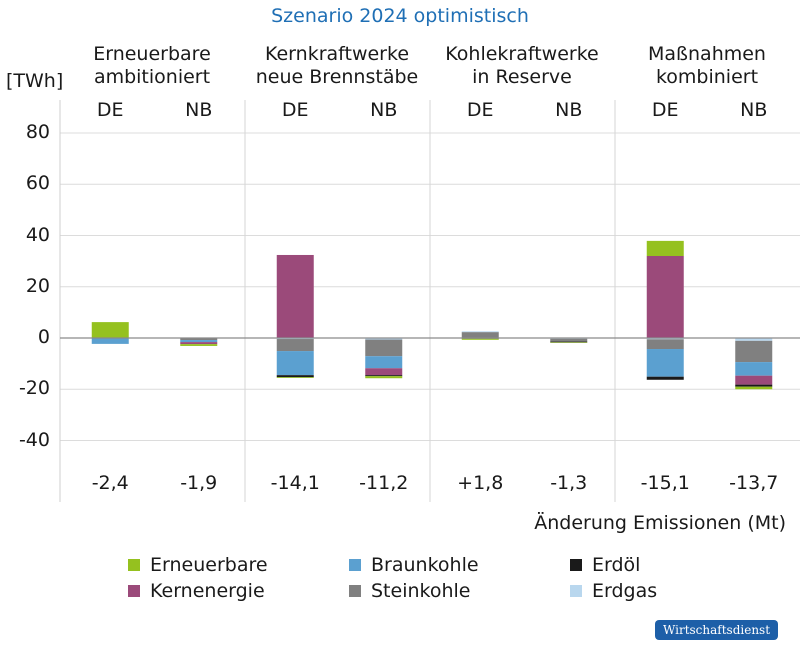  I want to click on emission-value: -1,3, so click(569, 483).